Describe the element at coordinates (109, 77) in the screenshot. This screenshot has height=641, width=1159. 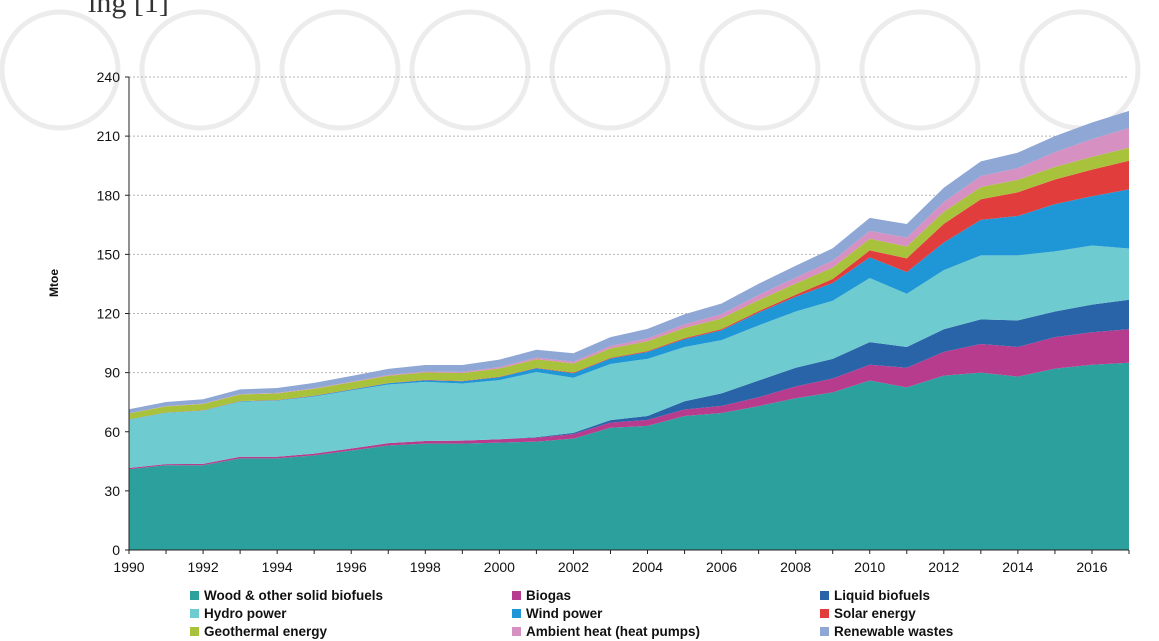
I see `y-tick-label: 240` at that location.